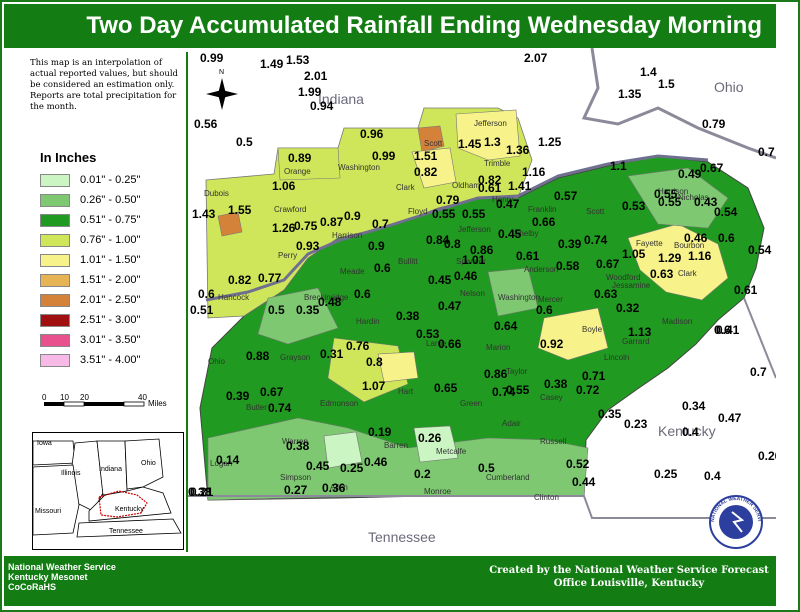  What do you see at coordinates (470, 144) in the screenshot?
I see `rainfall-value: 1.45` at bounding box center [470, 144].